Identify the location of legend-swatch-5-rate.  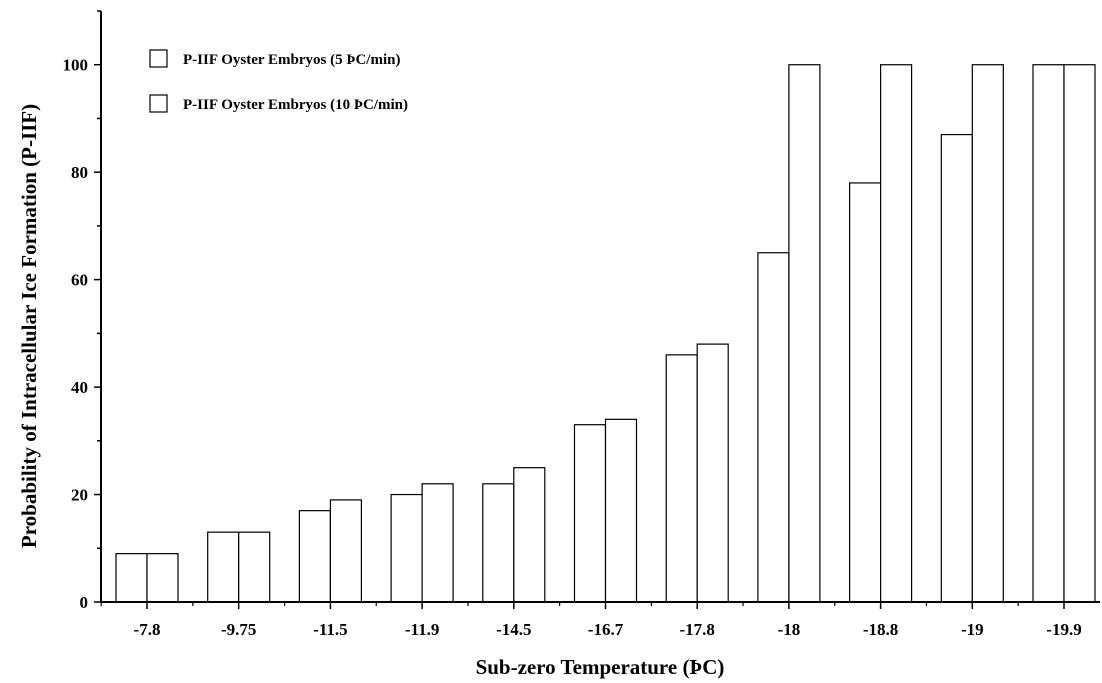
(158, 58).